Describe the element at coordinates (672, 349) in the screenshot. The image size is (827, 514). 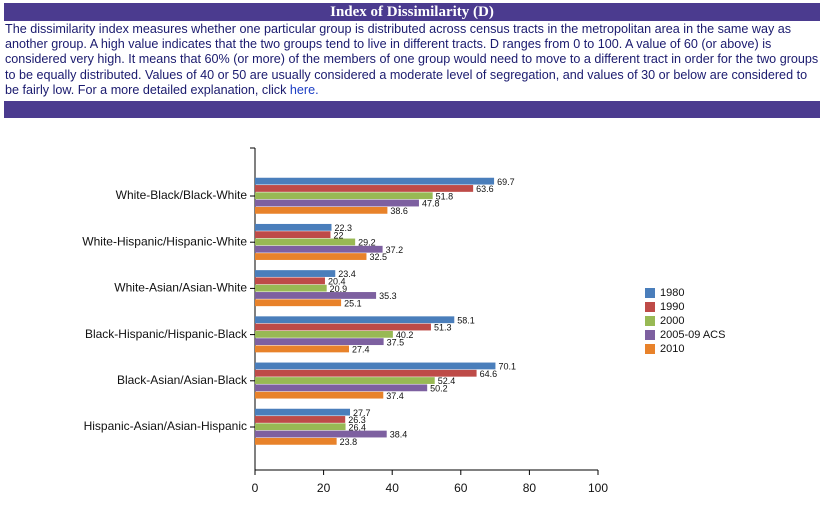
I see `legend-label: 2010` at that location.